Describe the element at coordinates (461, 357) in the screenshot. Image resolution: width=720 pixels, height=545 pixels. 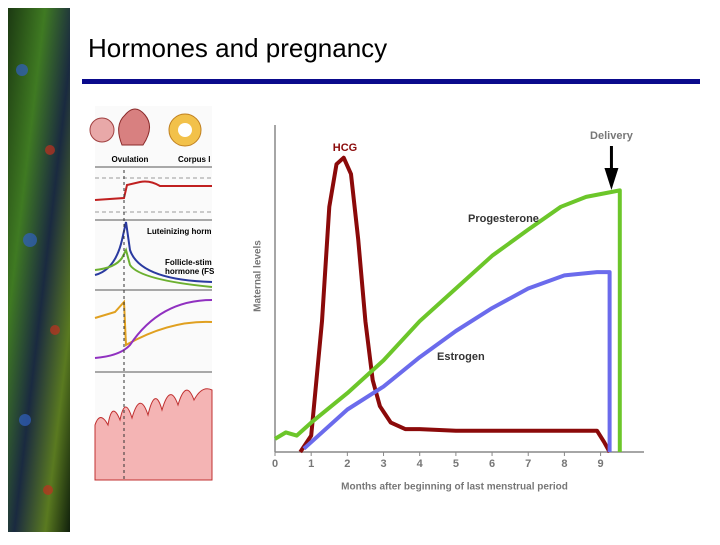
I see `series-label: Estrogen` at that location.